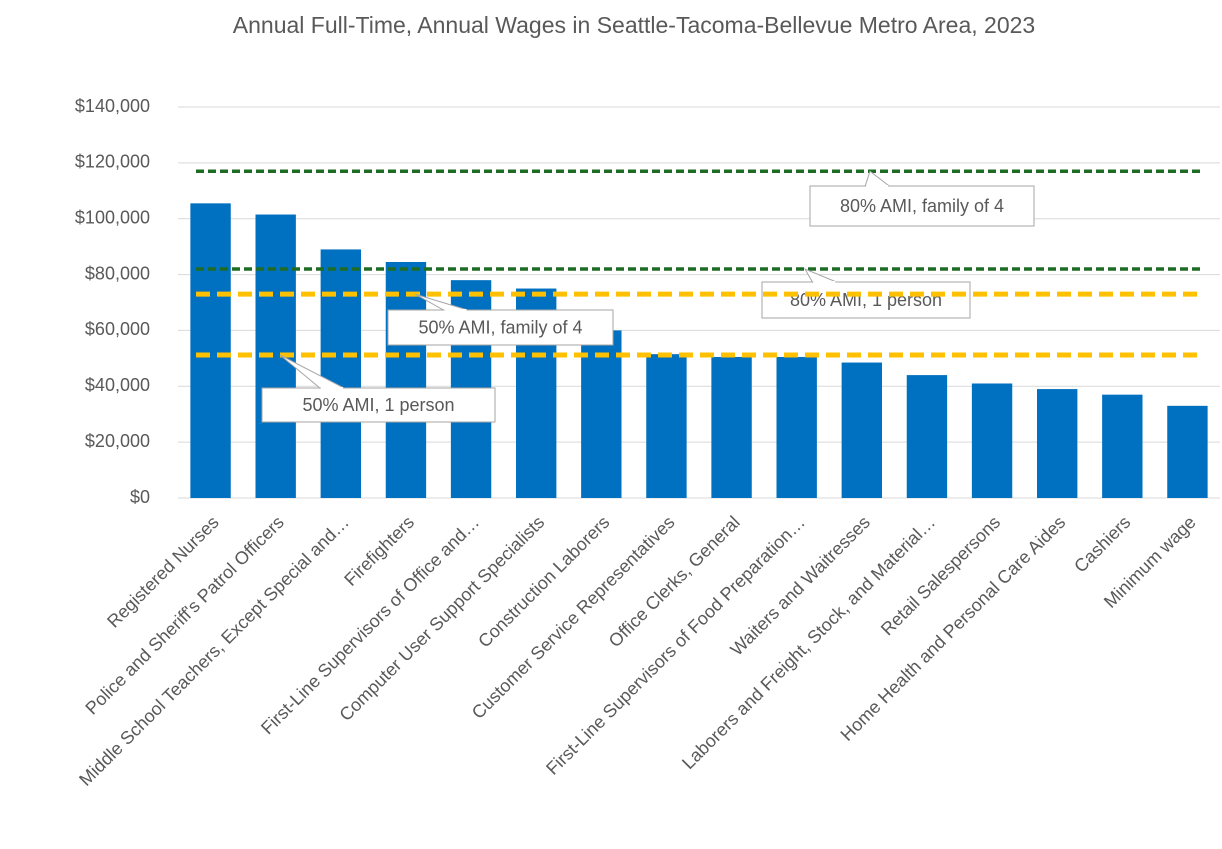 The width and height of the screenshot is (1222, 849). What do you see at coordinates (163, 572) in the screenshot?
I see `x-tick-label: Registered Nurses` at bounding box center [163, 572].